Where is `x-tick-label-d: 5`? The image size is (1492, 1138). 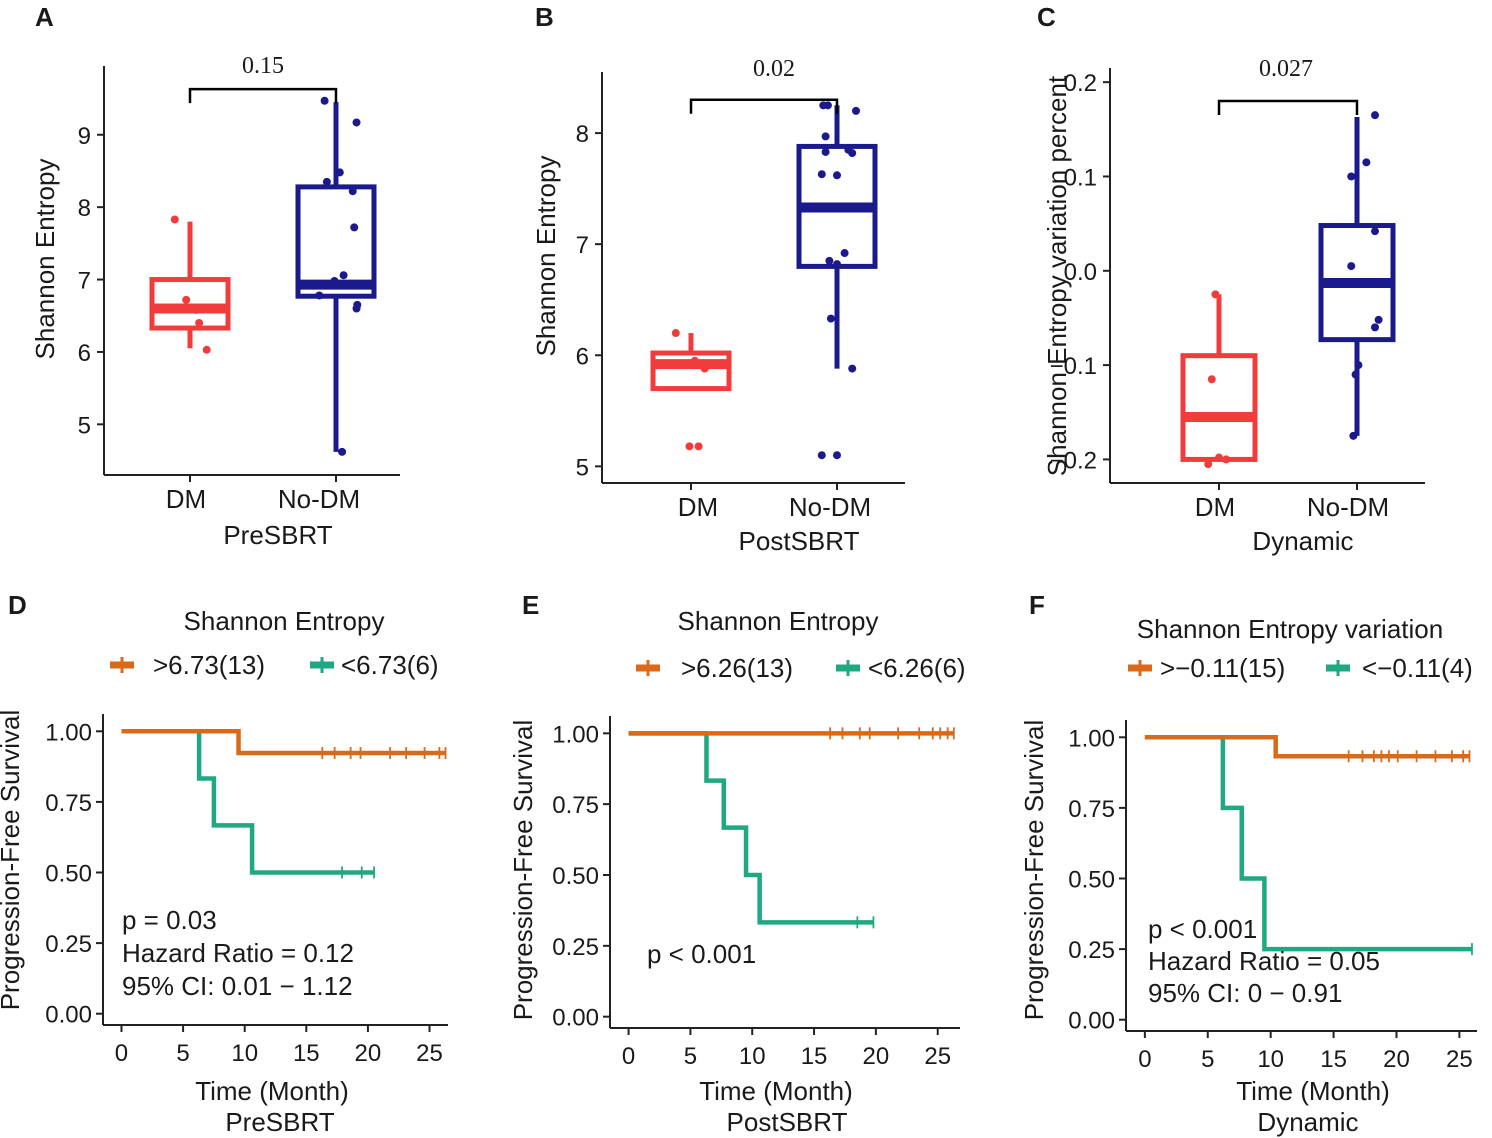 x-tick-label-d: 5 is located at coordinates (182, 1053).